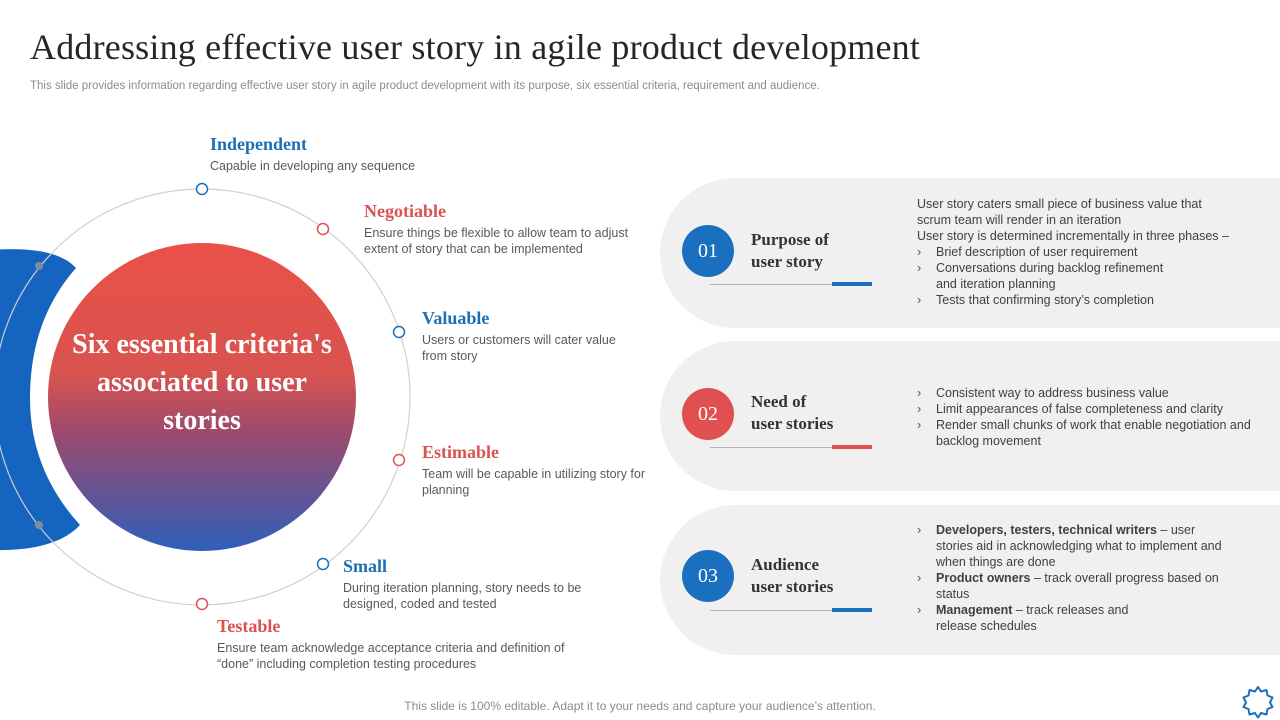 This screenshot has width=1280, height=720. What do you see at coordinates (323, 229) in the screenshot?
I see `marker-negotiable` at bounding box center [323, 229].